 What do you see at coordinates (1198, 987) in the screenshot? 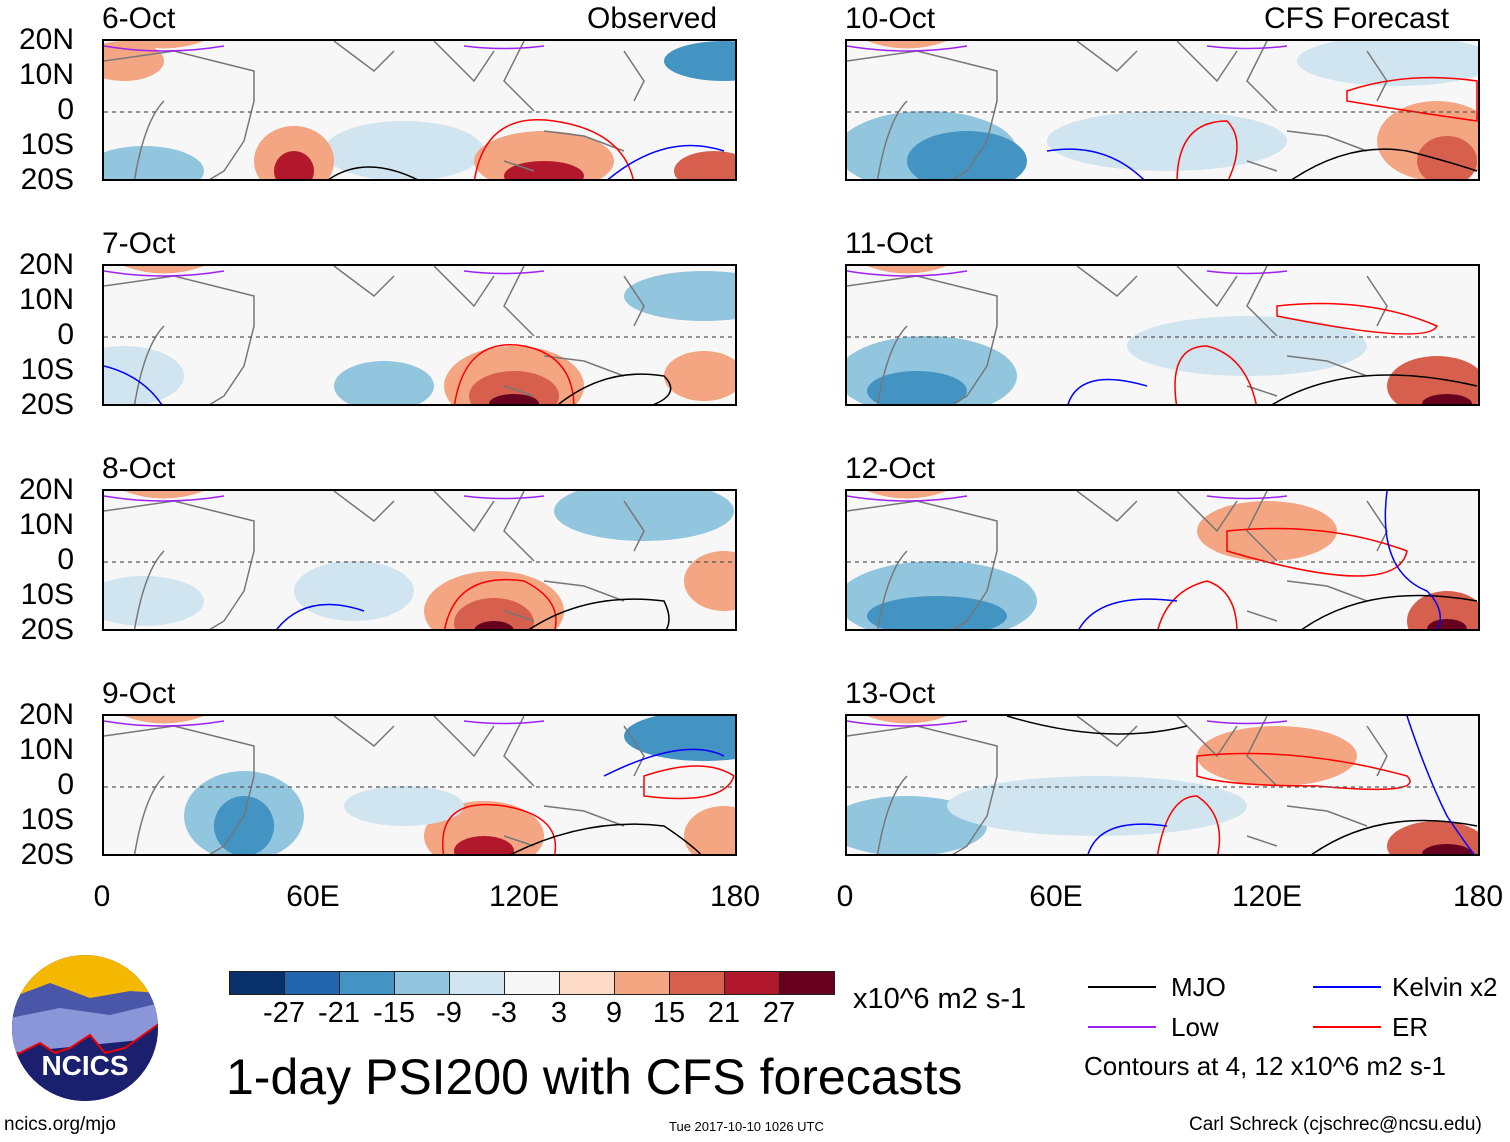
I see `legend-mjo-label: MJO` at bounding box center [1198, 987].